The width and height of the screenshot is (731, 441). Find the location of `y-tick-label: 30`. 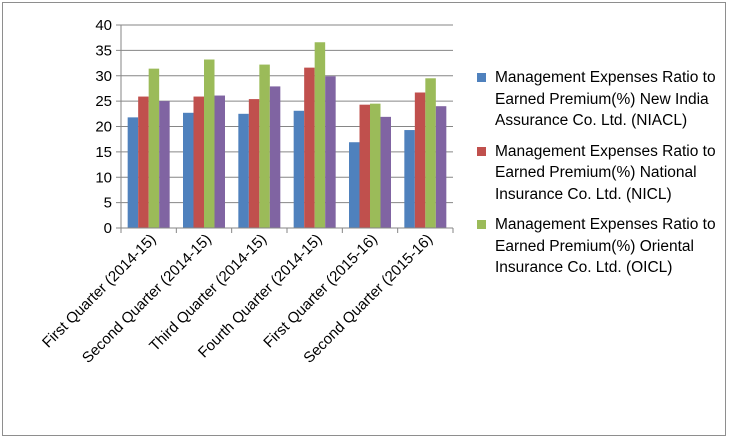

y-tick-label: 30 is located at coordinates (103, 76).